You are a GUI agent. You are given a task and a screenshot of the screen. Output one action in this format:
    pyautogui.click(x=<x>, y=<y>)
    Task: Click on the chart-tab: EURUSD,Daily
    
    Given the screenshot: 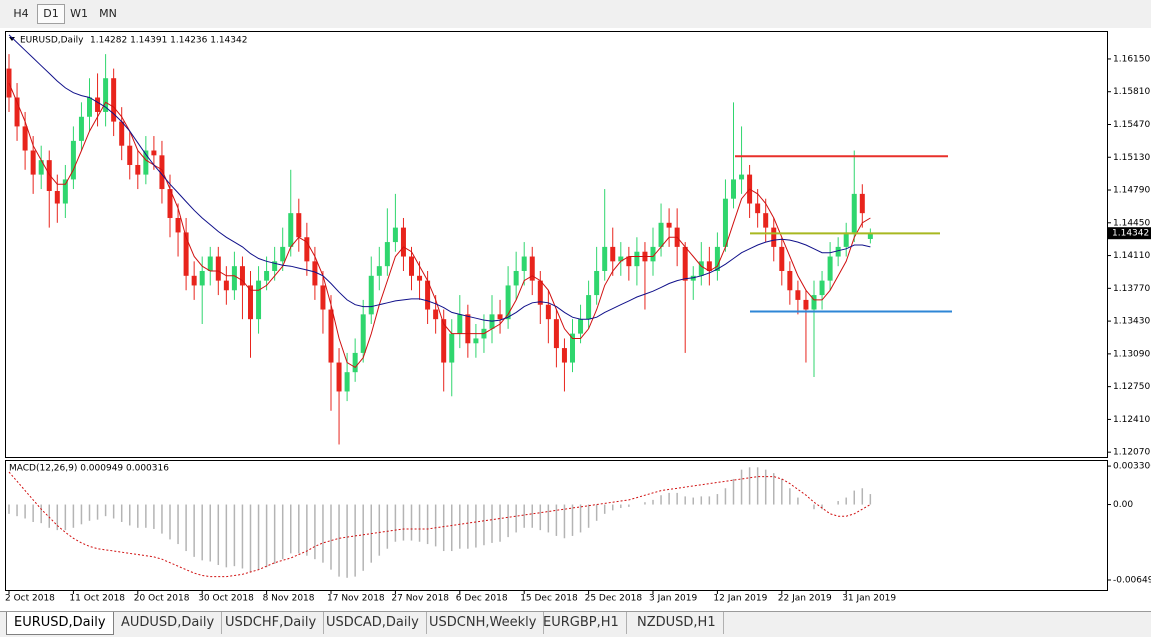 What is the action you would take?
    pyautogui.click(x=60, y=623)
    